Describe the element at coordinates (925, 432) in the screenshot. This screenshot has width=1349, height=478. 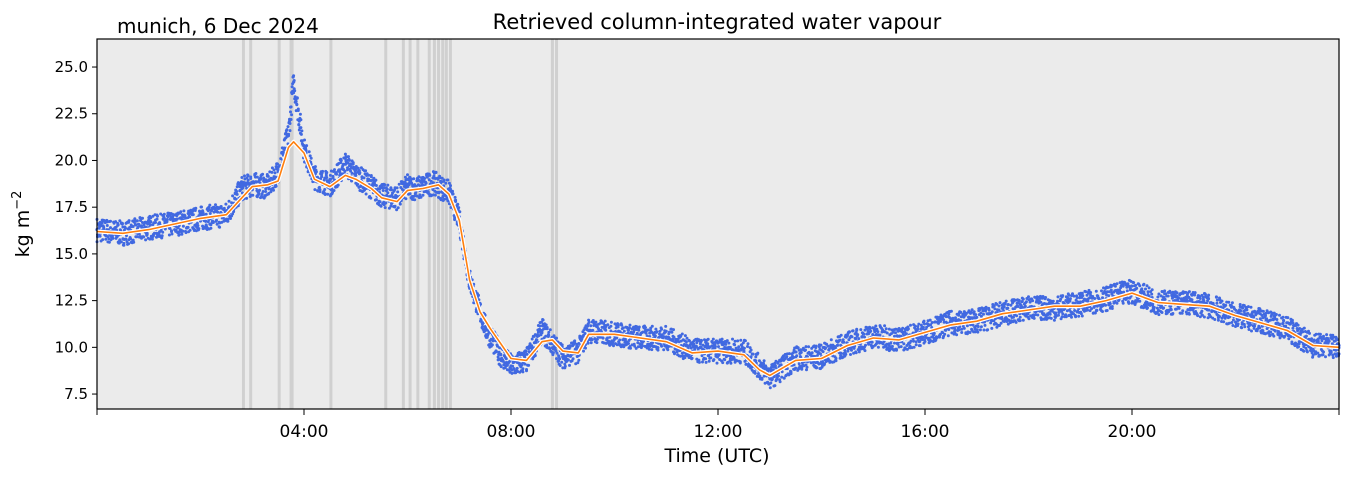
I see `x-tick-label: 16:00` at that location.